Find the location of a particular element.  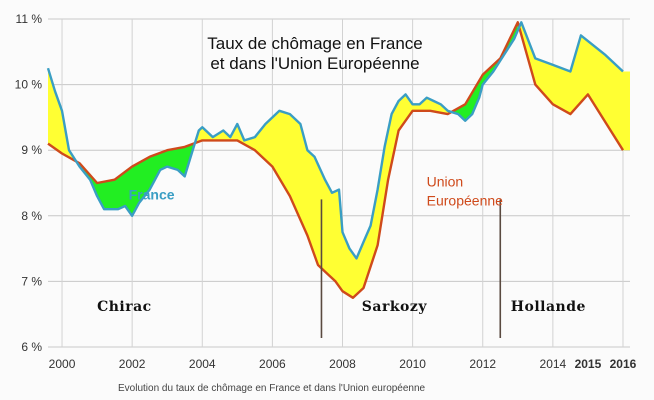

y-tick-label-11: 11 % is located at coordinates (29, 19).